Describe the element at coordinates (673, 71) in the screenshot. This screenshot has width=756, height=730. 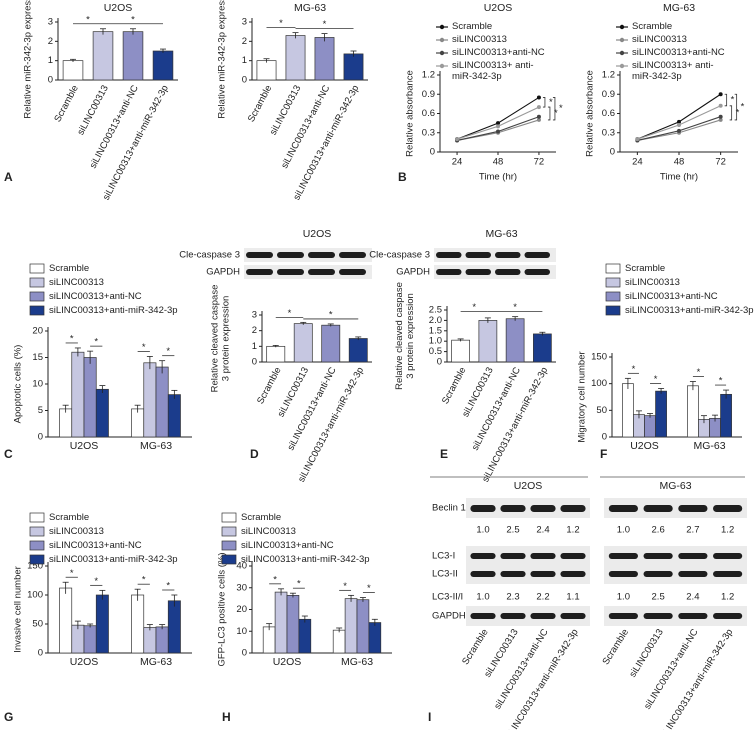
I see `legend-label: siLINC00313+ anti-miR-342-3p` at that location.